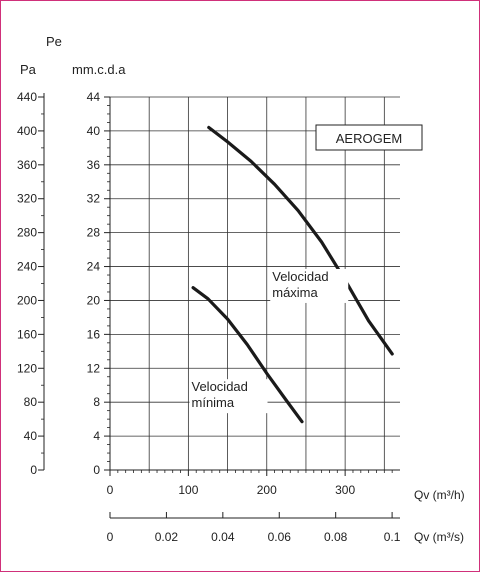  What do you see at coordinates (27, 165) in the screenshot?
I see `pa-tick-label: 360` at bounding box center [27, 165].